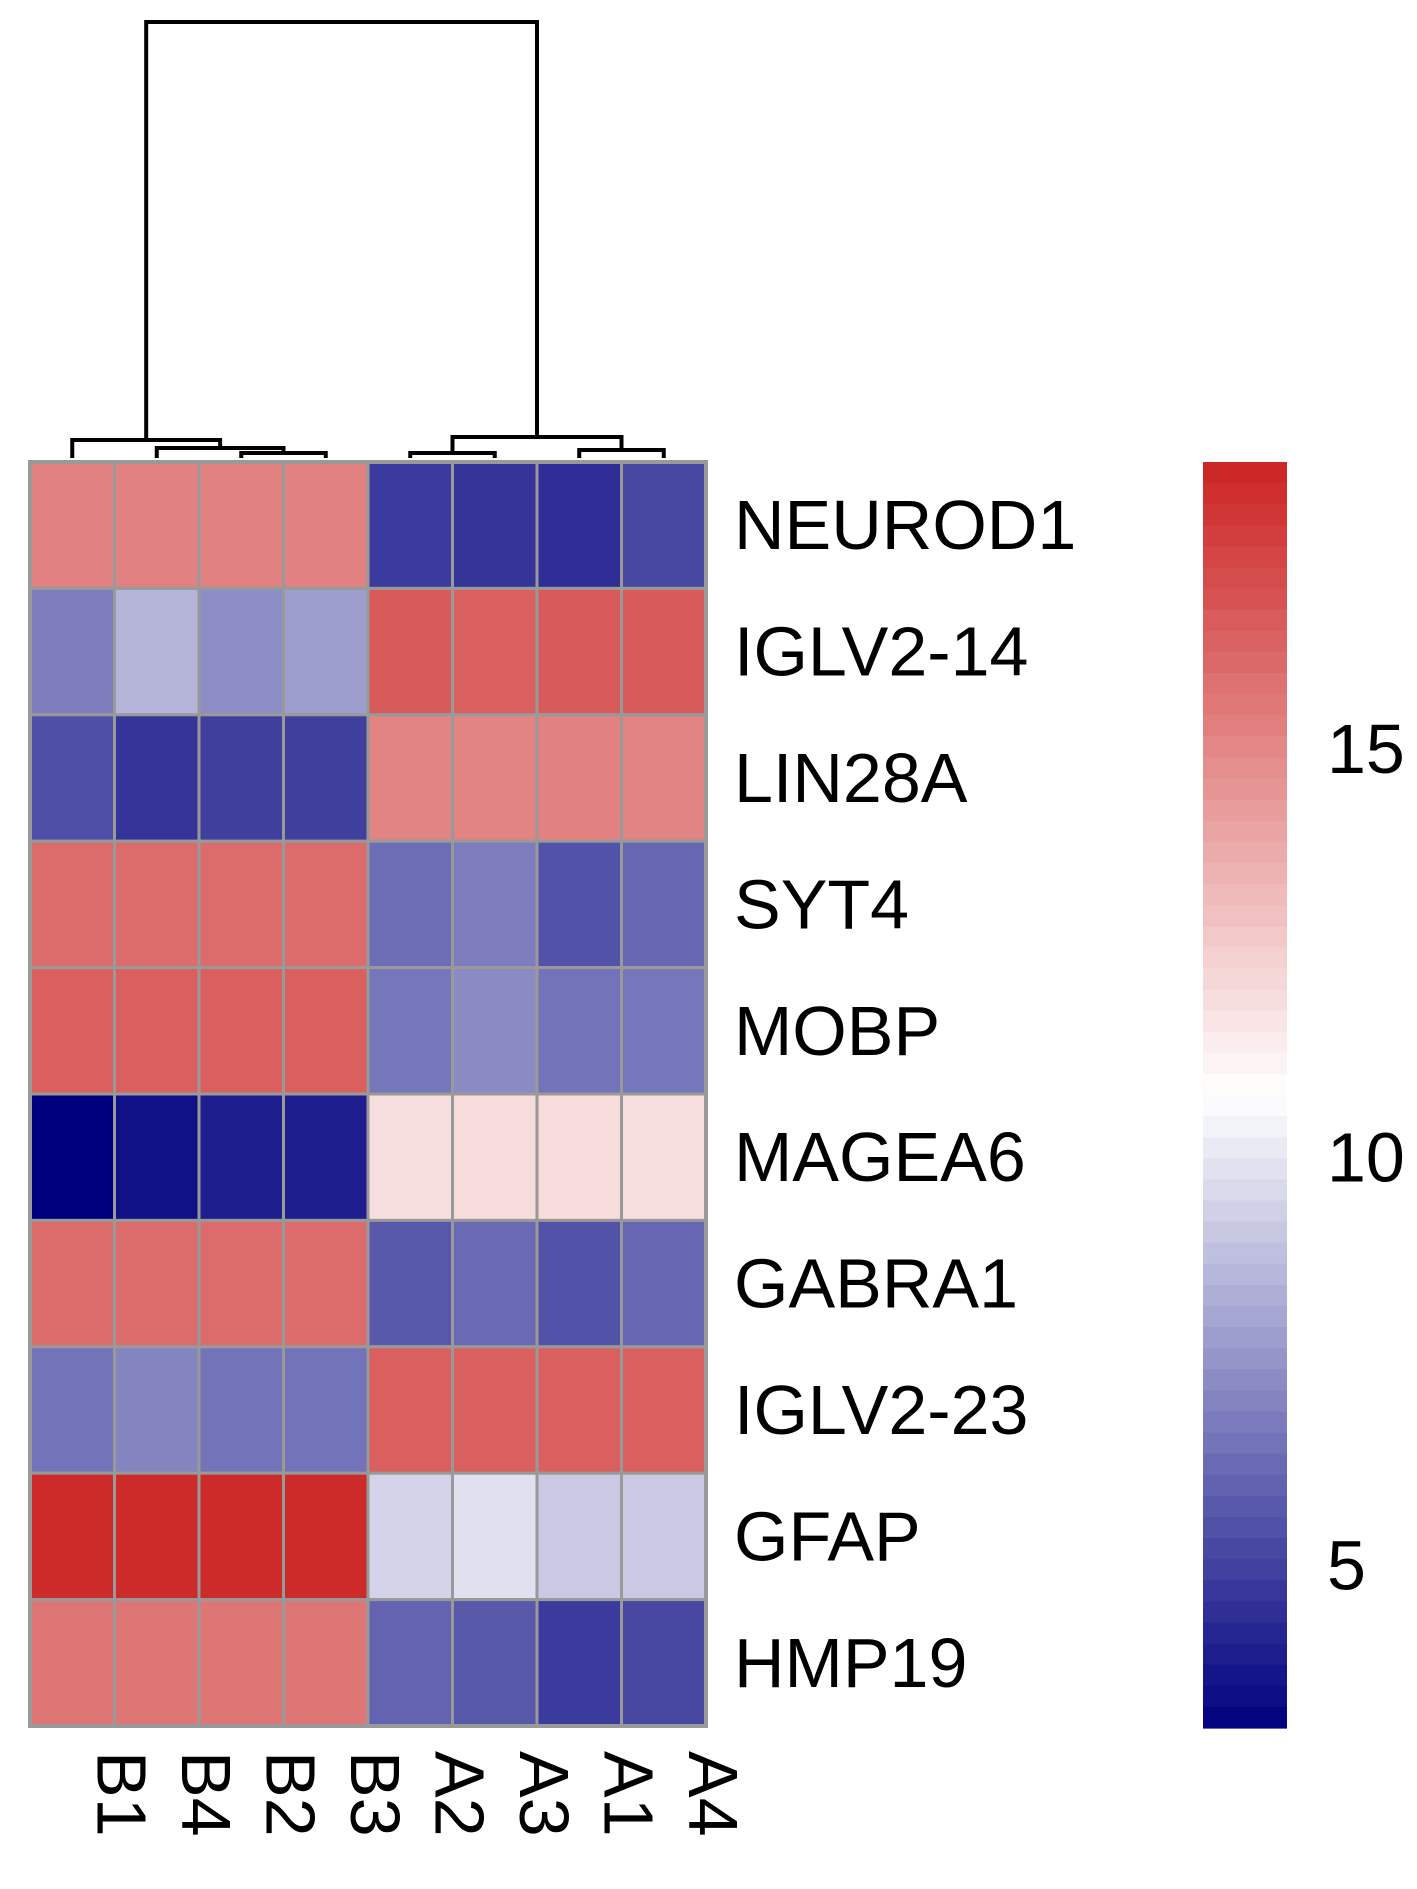 This screenshot has width=1417, height=1889. I want to click on heatmap-cell-IGLV2-14-B3, so click(326, 651).